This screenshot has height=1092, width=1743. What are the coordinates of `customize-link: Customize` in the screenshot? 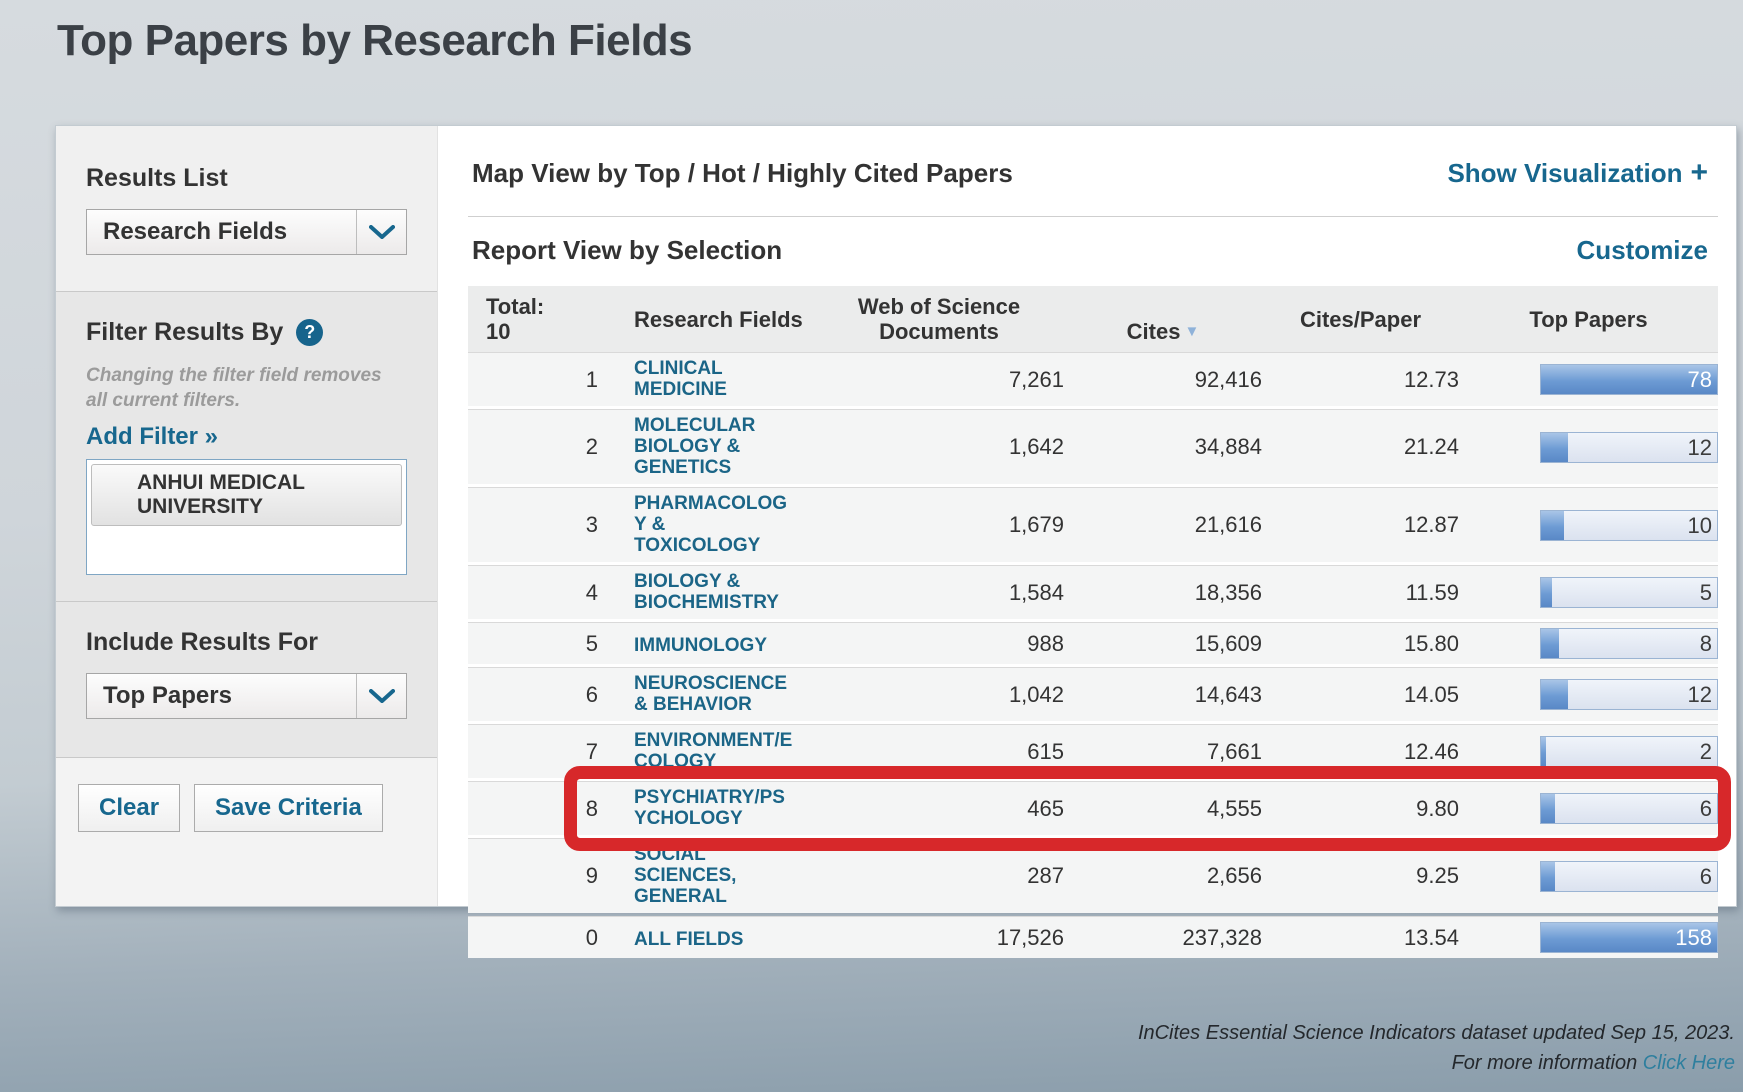 It's located at (1642, 250).